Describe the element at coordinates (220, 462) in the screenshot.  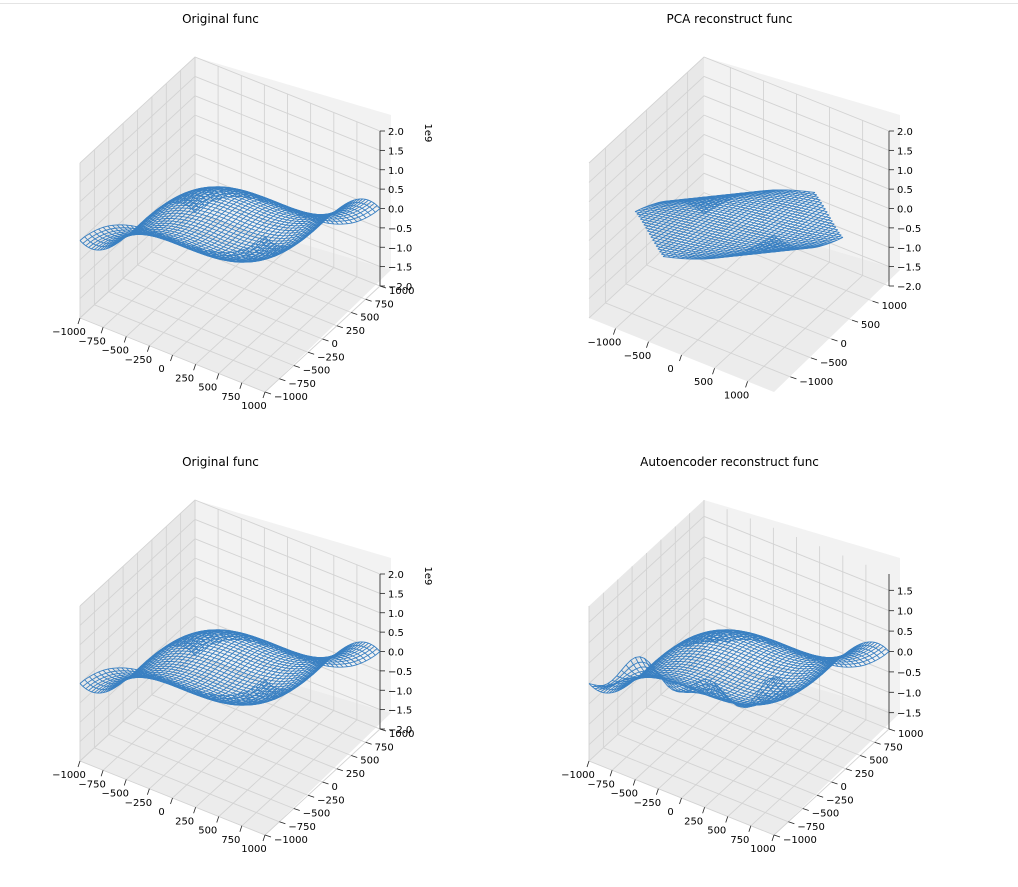
I see `chart-title: Original func` at that location.